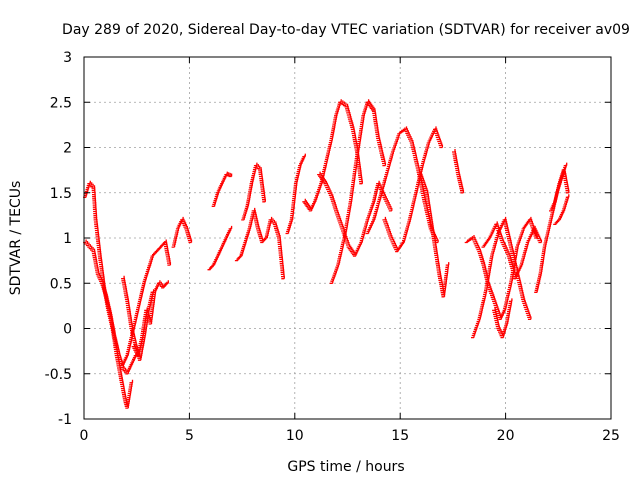 This screenshot has width=640, height=480. What do you see at coordinates (345, 467) in the screenshot?
I see `x-axis-label: GPS time / hours` at bounding box center [345, 467].